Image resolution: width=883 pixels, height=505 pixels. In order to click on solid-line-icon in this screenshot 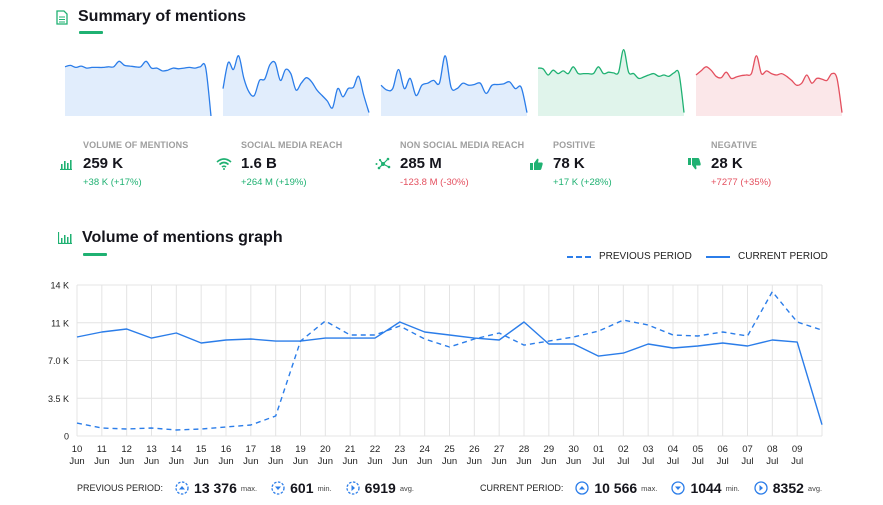, I will do `click(718, 256)`.